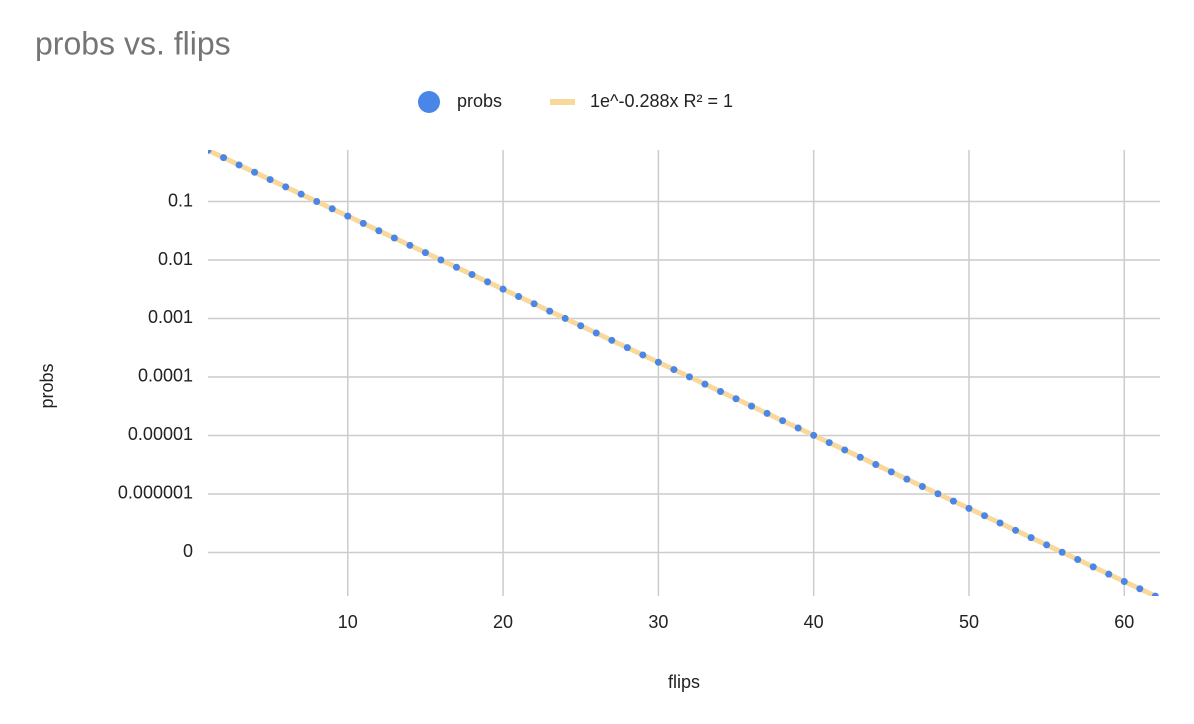 This screenshot has height=724, width=1194. Describe the element at coordinates (170, 317) in the screenshot. I see `y-tick-label: 0.001` at that location.